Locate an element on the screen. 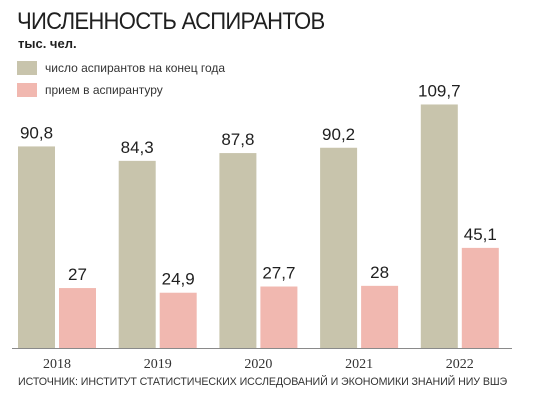 The image size is (548, 402). data-label-admission-2022: 45,1 is located at coordinates (480, 234).